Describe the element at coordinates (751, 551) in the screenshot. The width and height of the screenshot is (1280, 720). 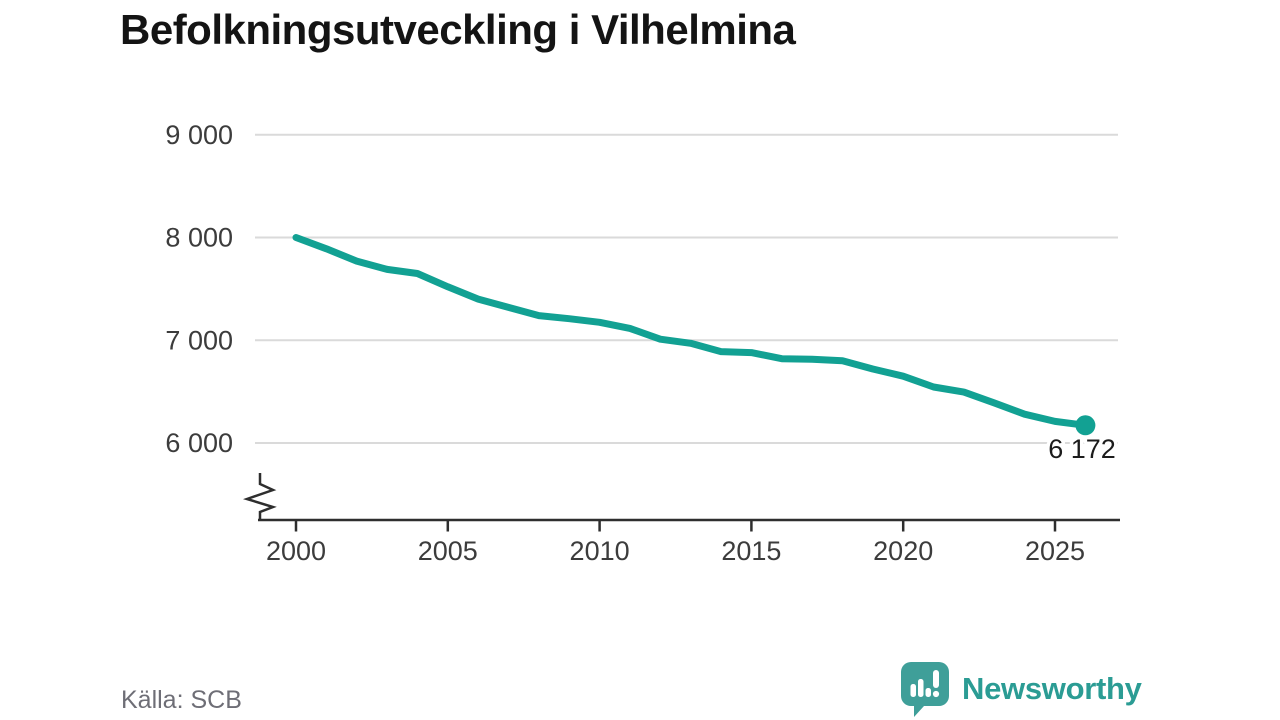
I see `x-tick-label: 2015` at that location.